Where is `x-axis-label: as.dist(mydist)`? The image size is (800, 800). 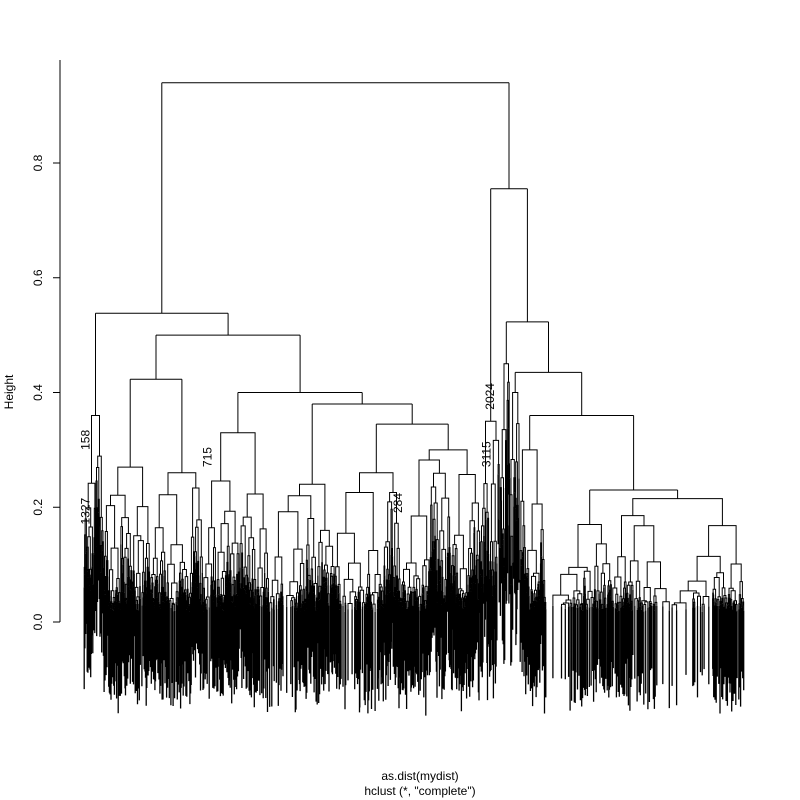
x-axis-label: as.dist(mydist) is located at coordinates (419, 776).